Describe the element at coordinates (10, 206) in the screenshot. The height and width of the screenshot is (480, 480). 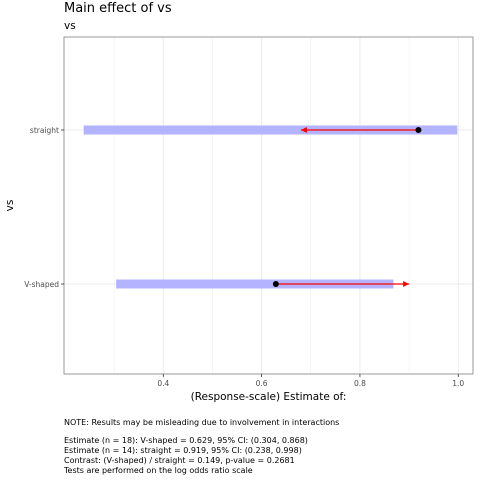
I see `y-axis-title: vs` at that location.